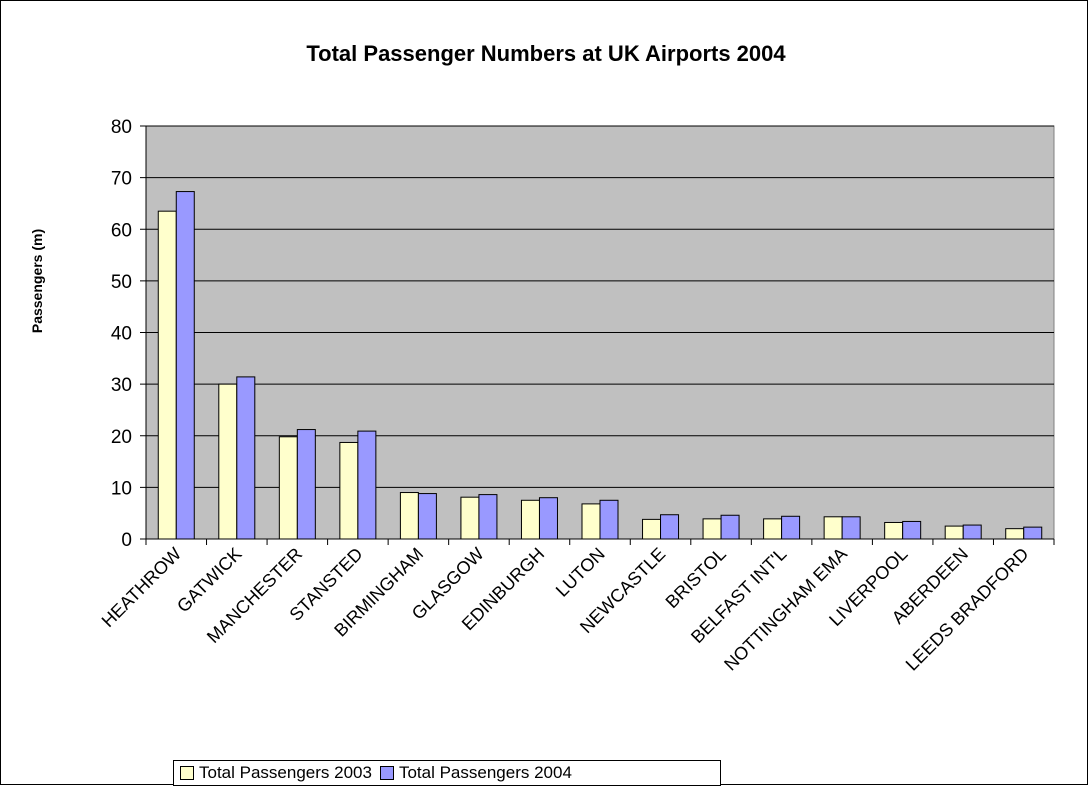 This screenshot has height=786, width=1088. I want to click on y-tick-label: 20, so click(121, 437).